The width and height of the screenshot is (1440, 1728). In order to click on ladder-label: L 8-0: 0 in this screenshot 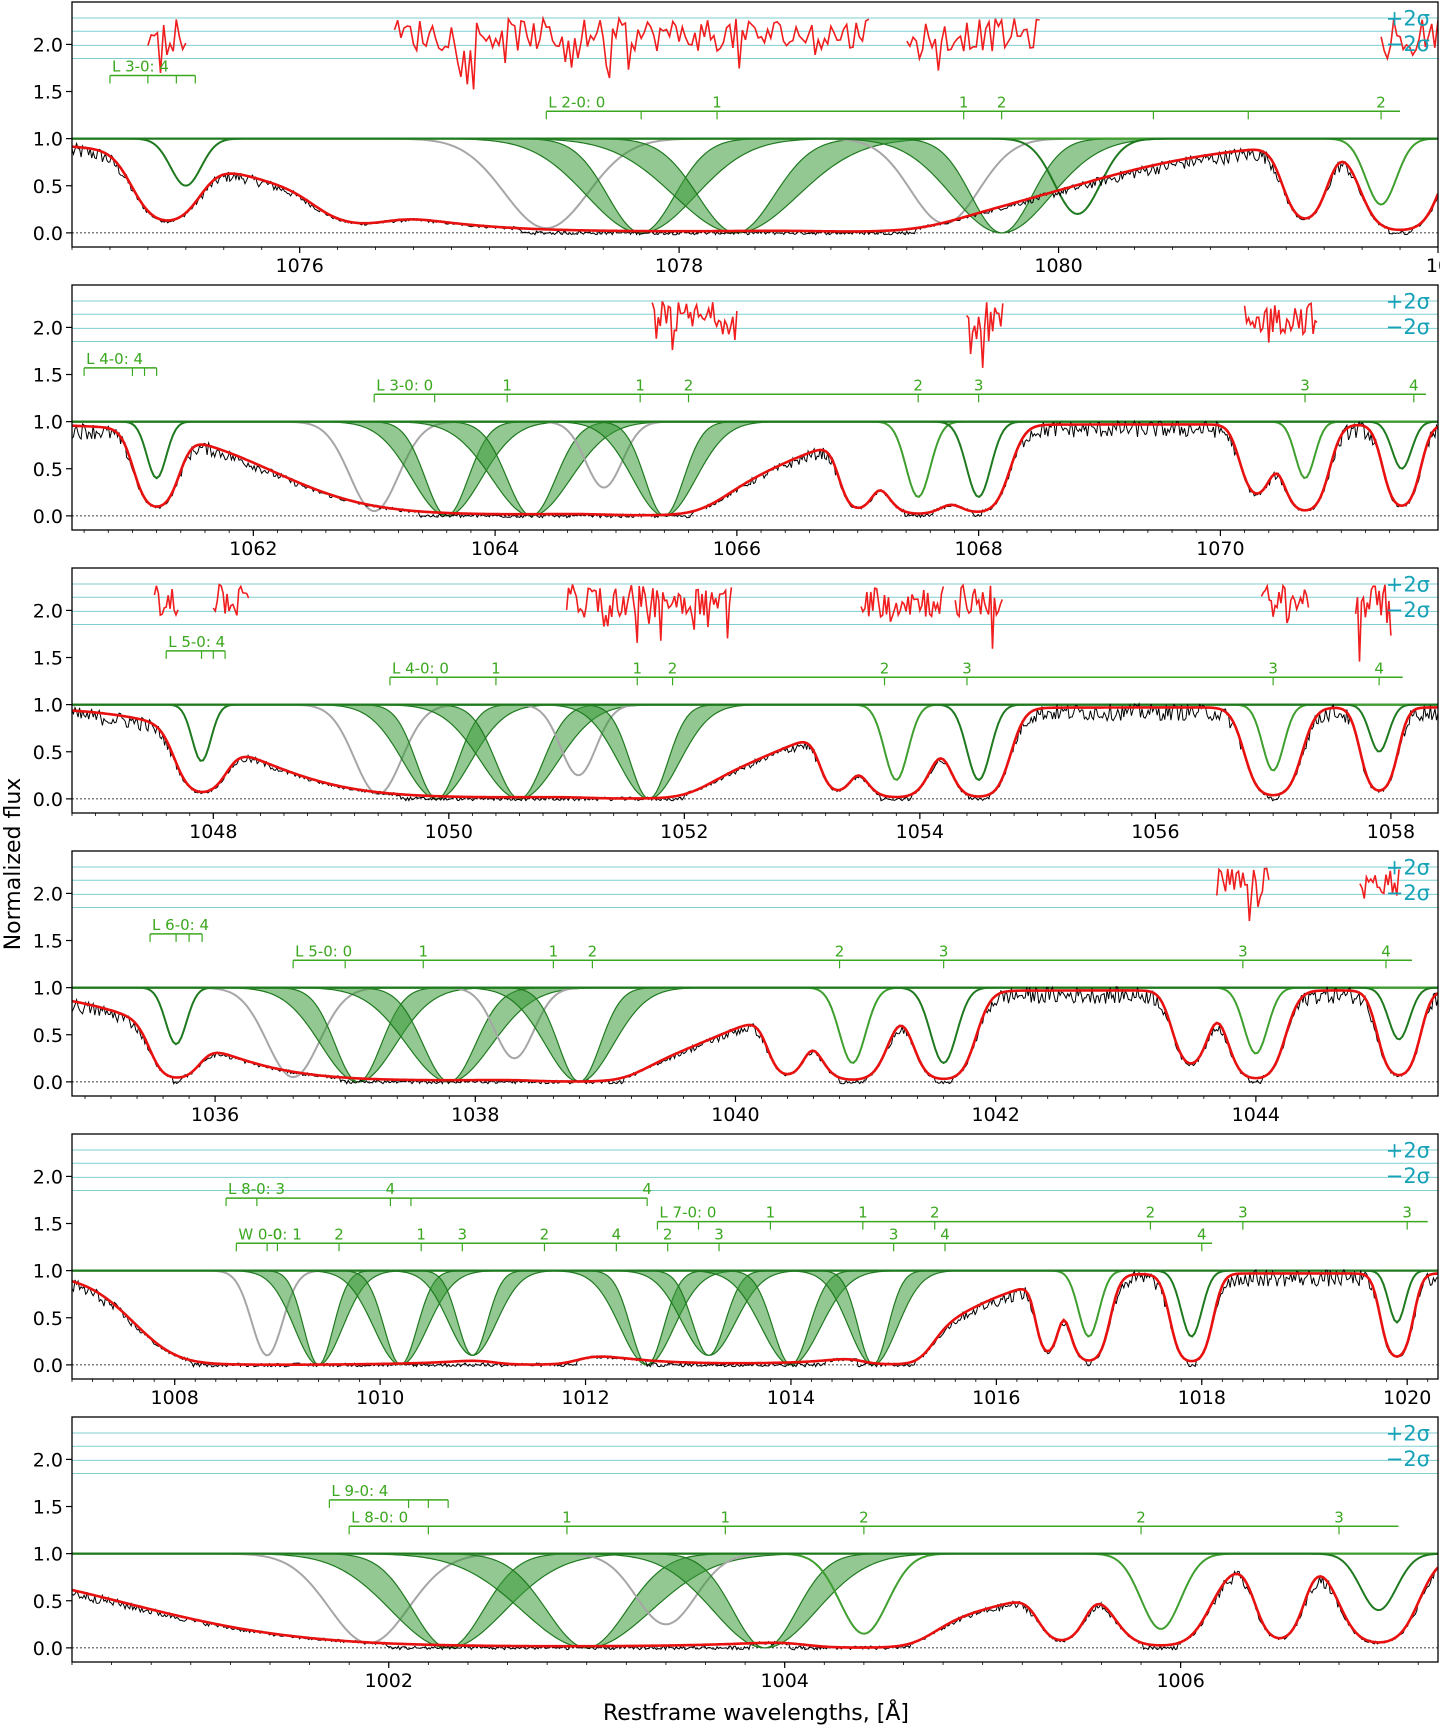, I will do `click(379, 1517)`.